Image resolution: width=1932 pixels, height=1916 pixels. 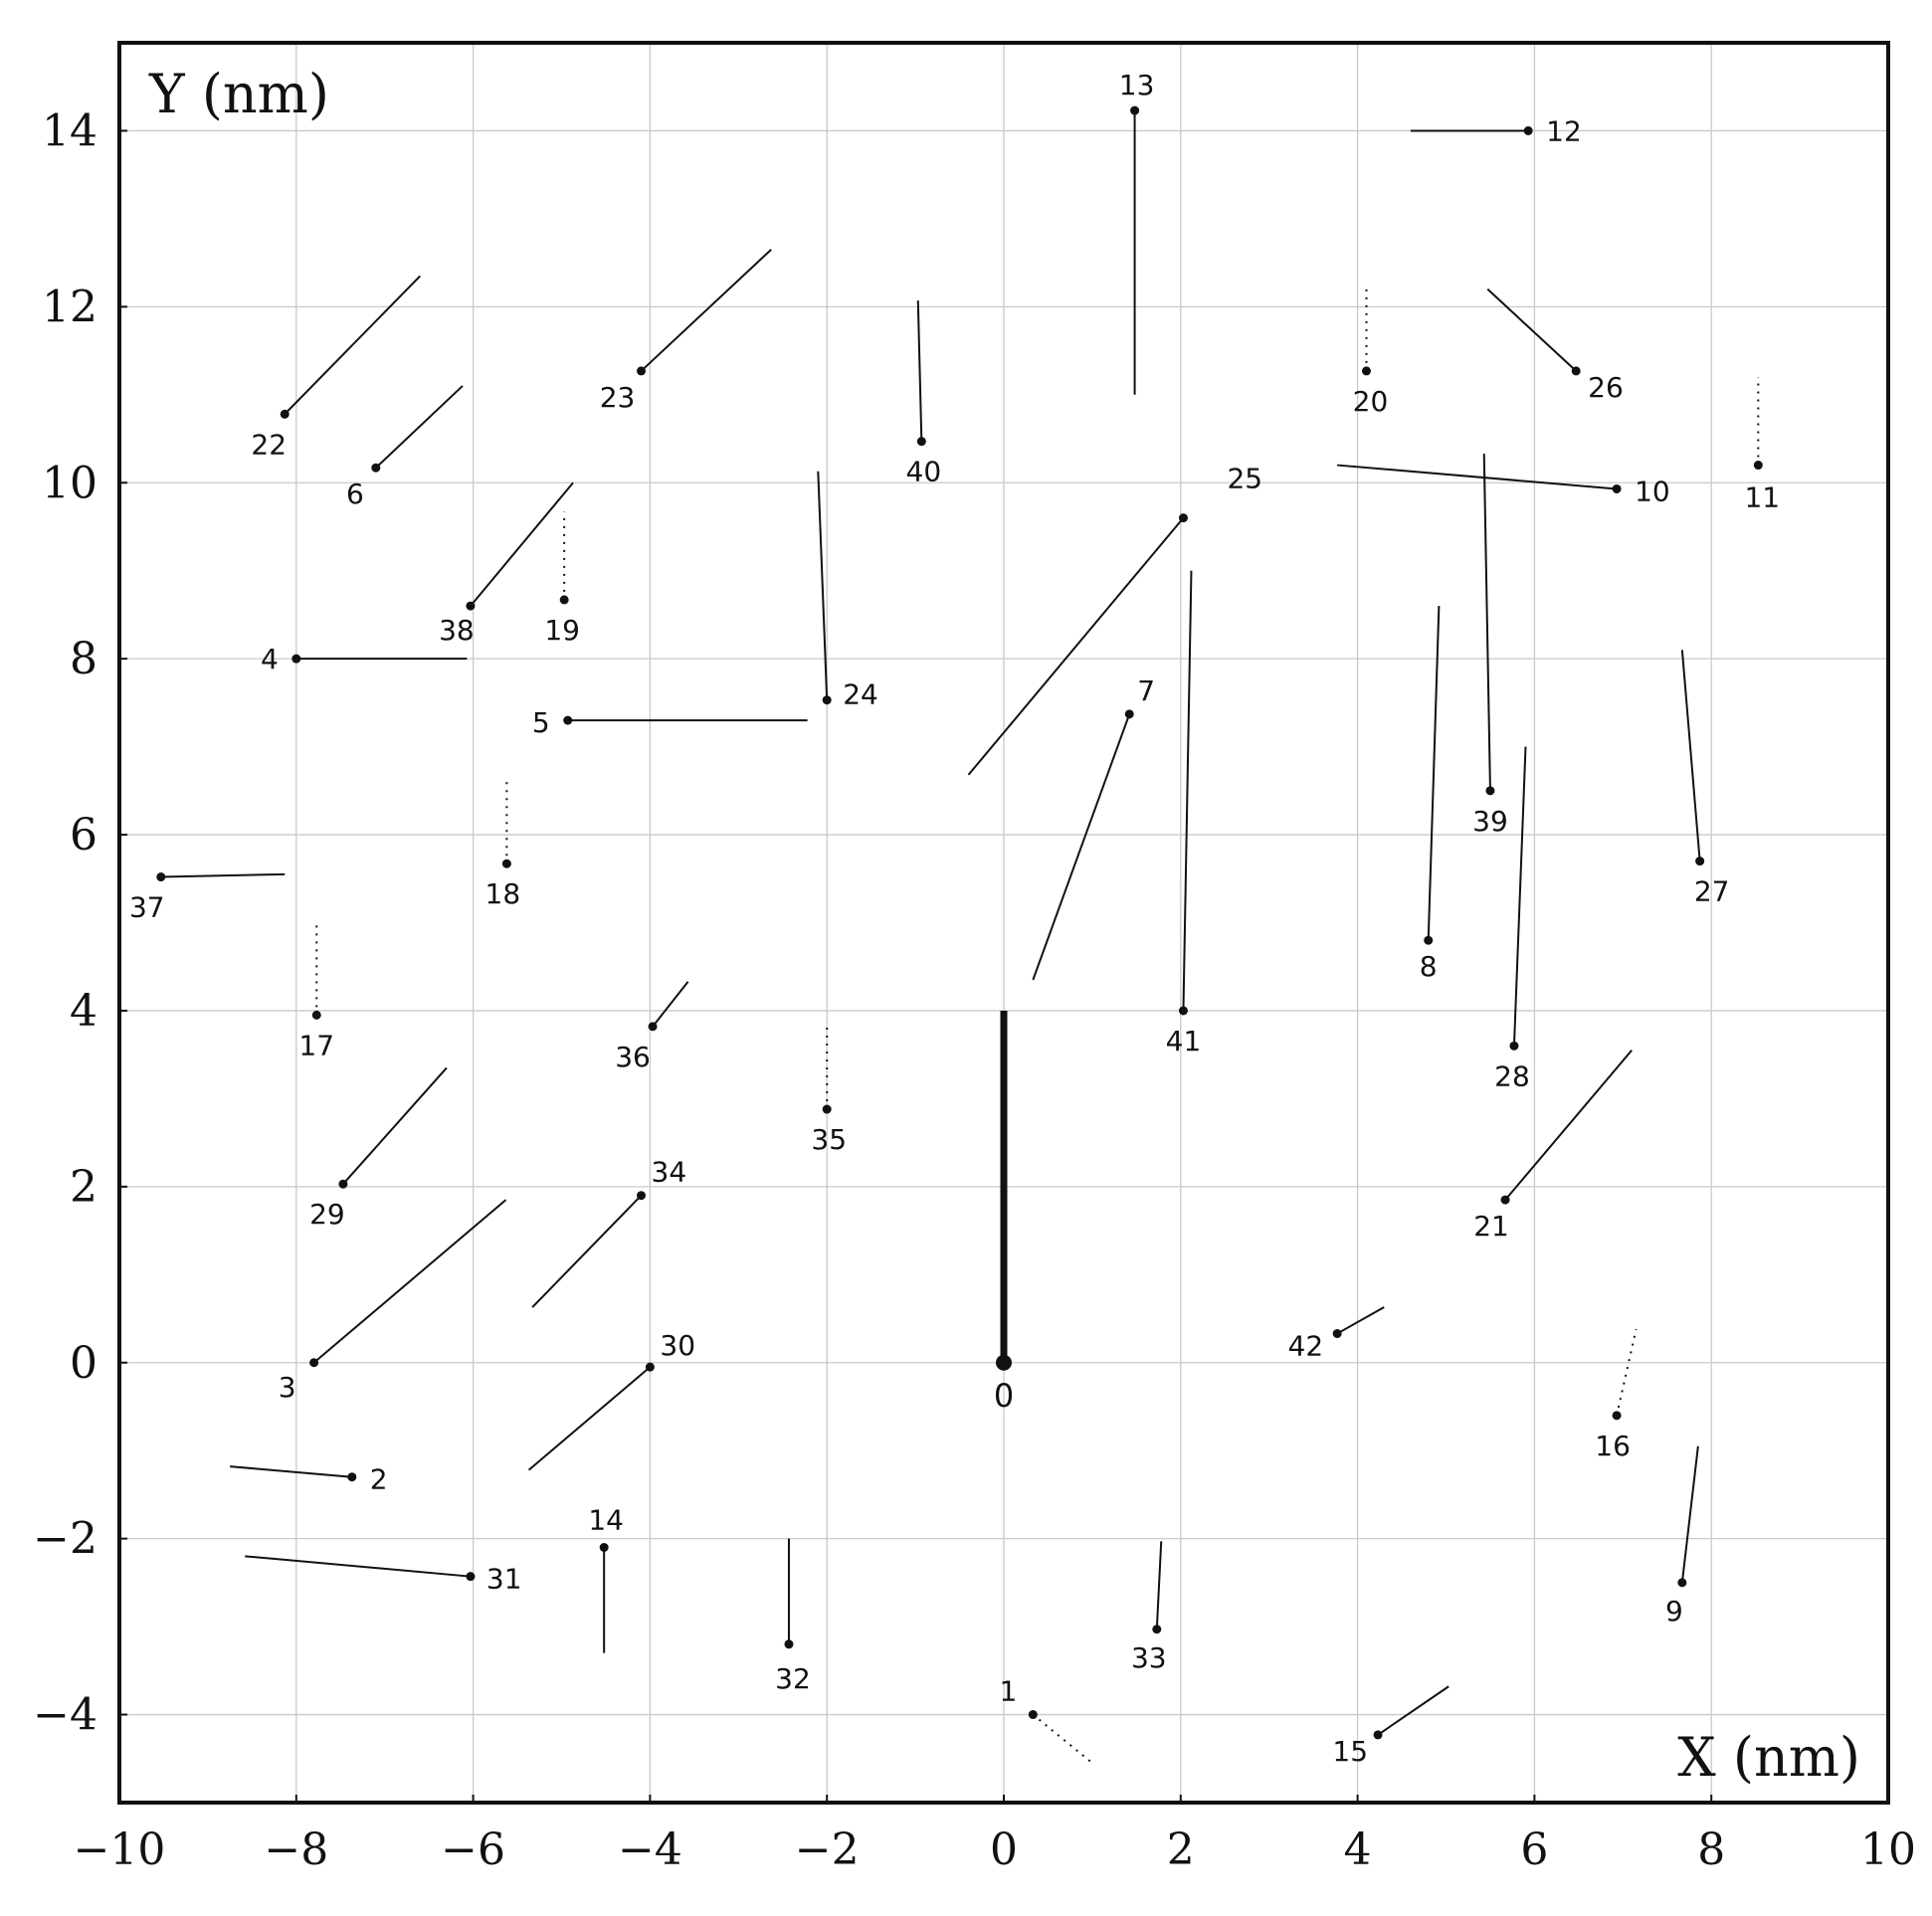 What do you see at coordinates (633, 1057) in the screenshot?
I see `point-label-36: 36` at bounding box center [633, 1057].